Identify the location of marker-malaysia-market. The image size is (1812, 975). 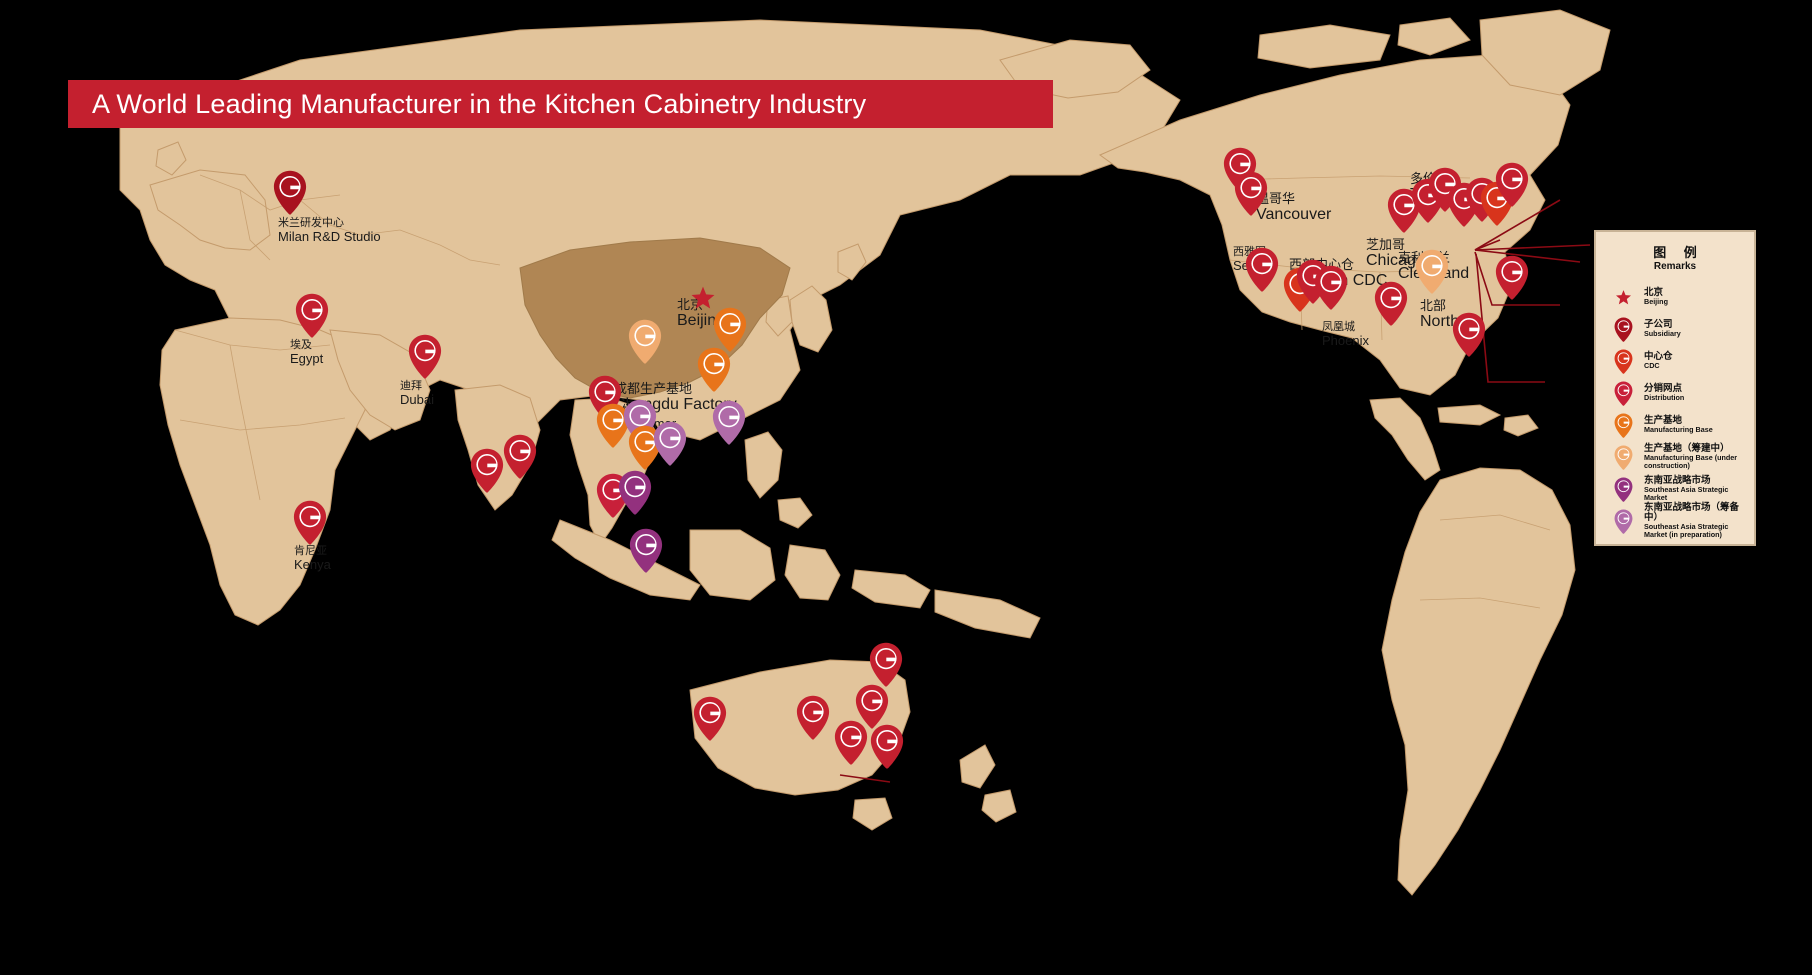
(635, 492).